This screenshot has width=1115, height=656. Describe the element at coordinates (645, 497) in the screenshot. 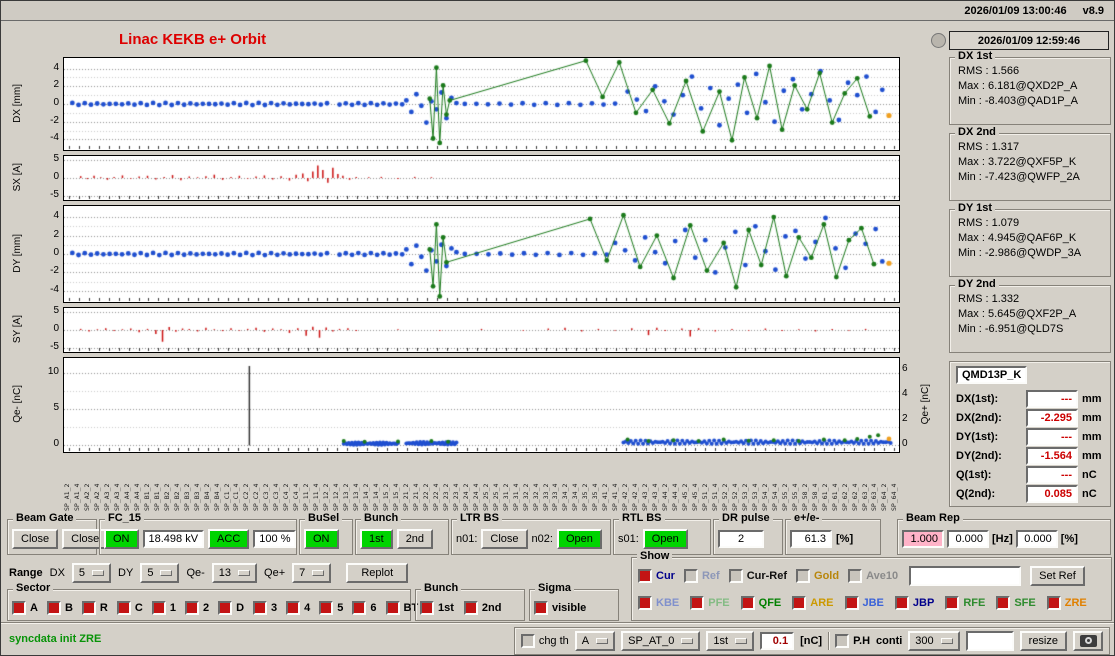

I see `bpm-label: SP_43_2` at that location.